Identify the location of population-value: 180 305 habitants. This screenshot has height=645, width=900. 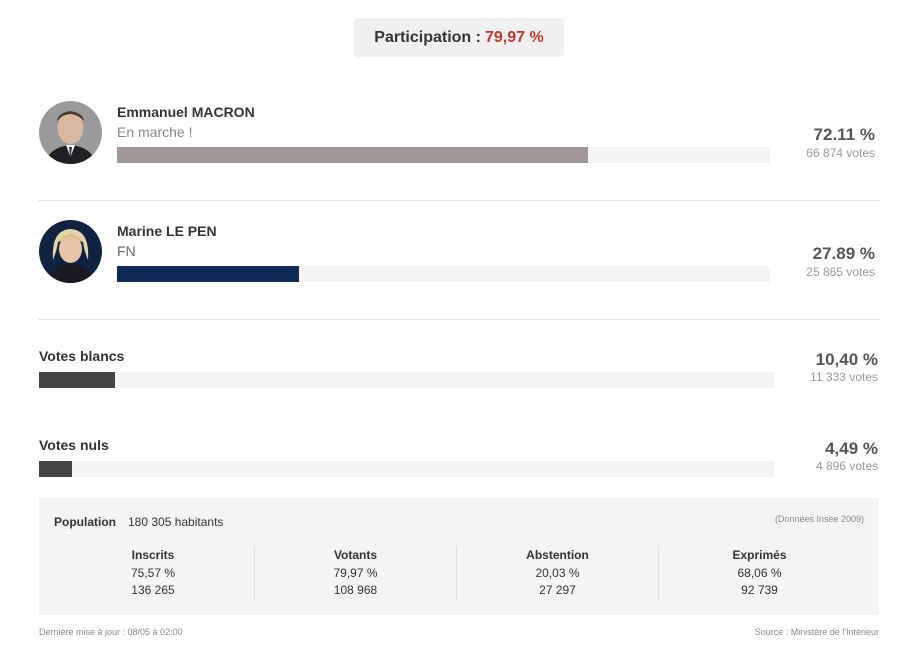
(176, 522).